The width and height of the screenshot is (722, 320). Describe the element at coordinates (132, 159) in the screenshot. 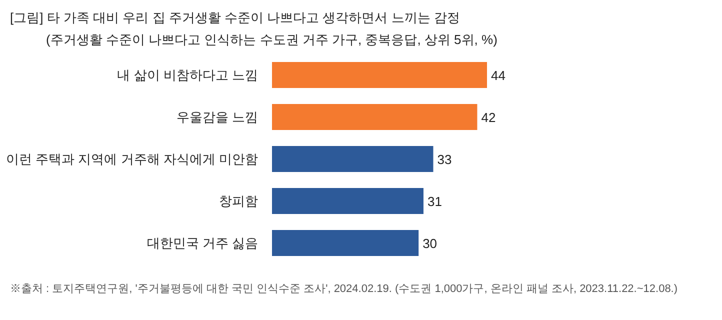

I see `y-tick-label: 이런 주택과 지역에 거주해 자식에게 미안함` at that location.